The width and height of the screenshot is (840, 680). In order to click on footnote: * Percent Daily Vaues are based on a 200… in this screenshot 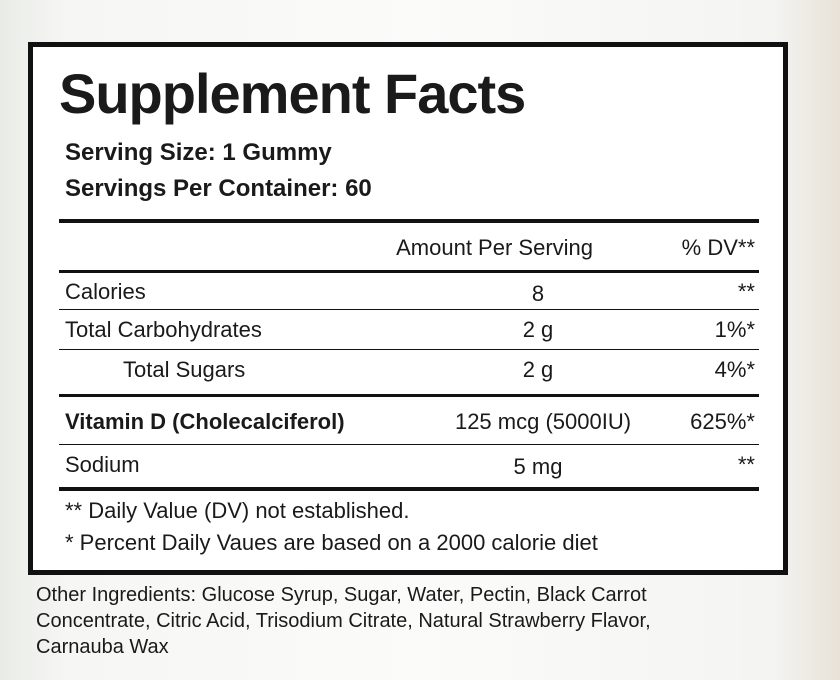, I will do `click(331, 542)`.